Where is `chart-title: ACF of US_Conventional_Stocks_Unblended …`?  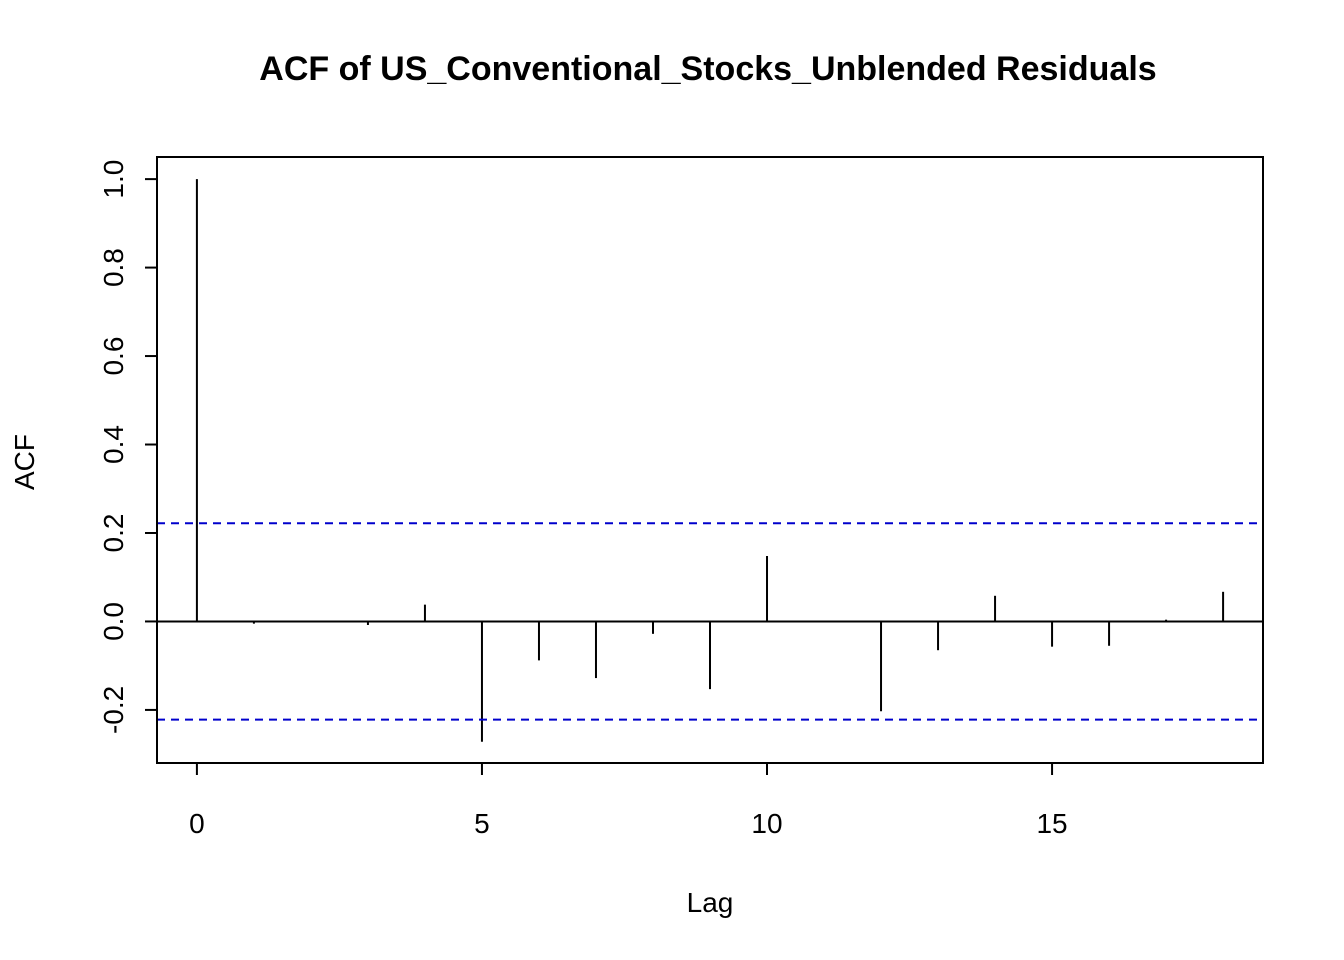 chart-title: ACF of US_Conventional_Stocks_Unblended … is located at coordinates (707, 69).